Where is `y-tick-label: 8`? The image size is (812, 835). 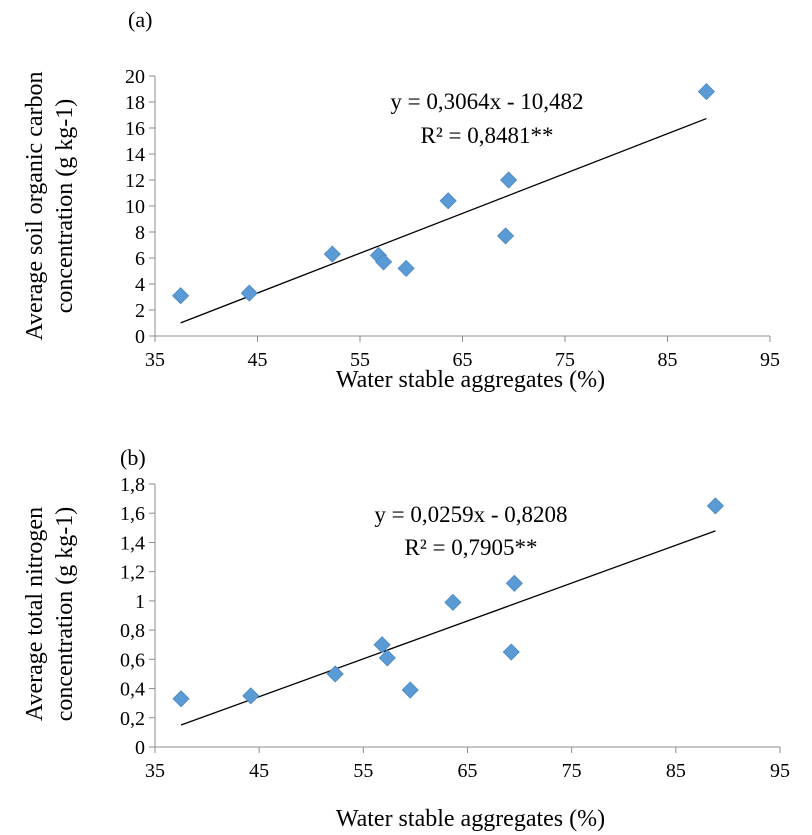 y-tick-label: 8 is located at coordinates (140, 233).